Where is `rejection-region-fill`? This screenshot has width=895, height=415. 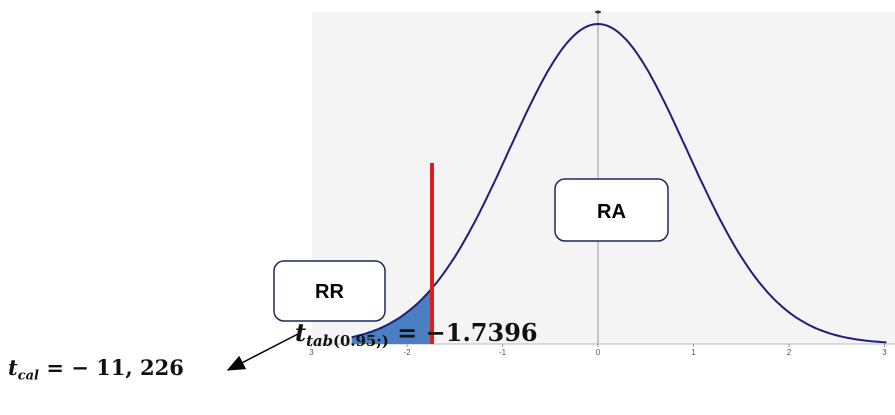 rejection-region-fill is located at coordinates (391, 316).